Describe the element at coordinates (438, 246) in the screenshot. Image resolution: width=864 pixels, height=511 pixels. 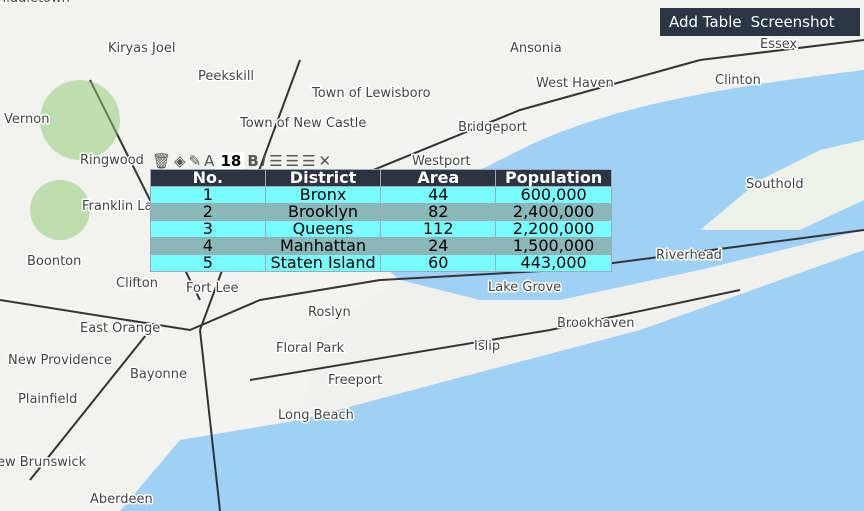
I see `table-cell: 24` at that location.